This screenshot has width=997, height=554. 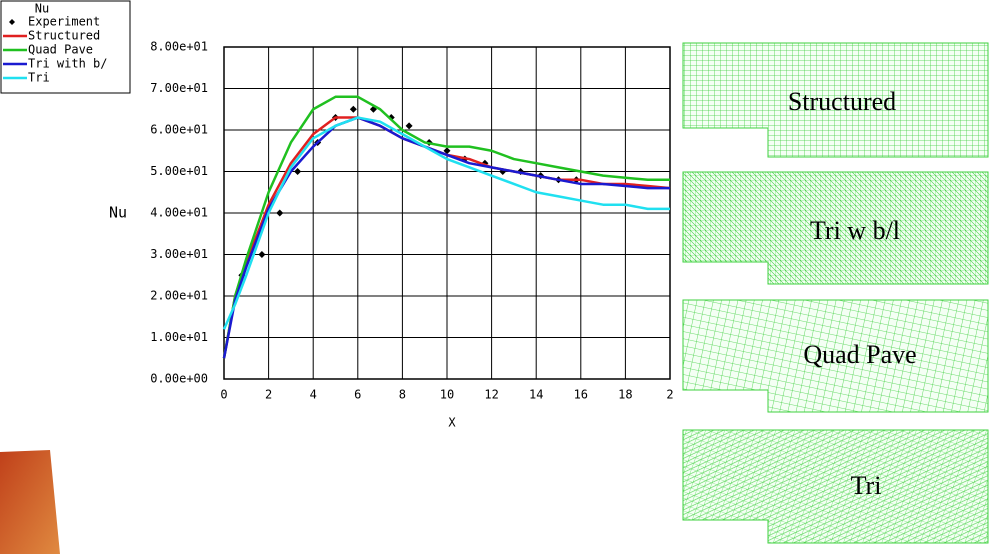 What do you see at coordinates (60, 50) in the screenshot?
I see `legend-label: Quad Pave` at bounding box center [60, 50].